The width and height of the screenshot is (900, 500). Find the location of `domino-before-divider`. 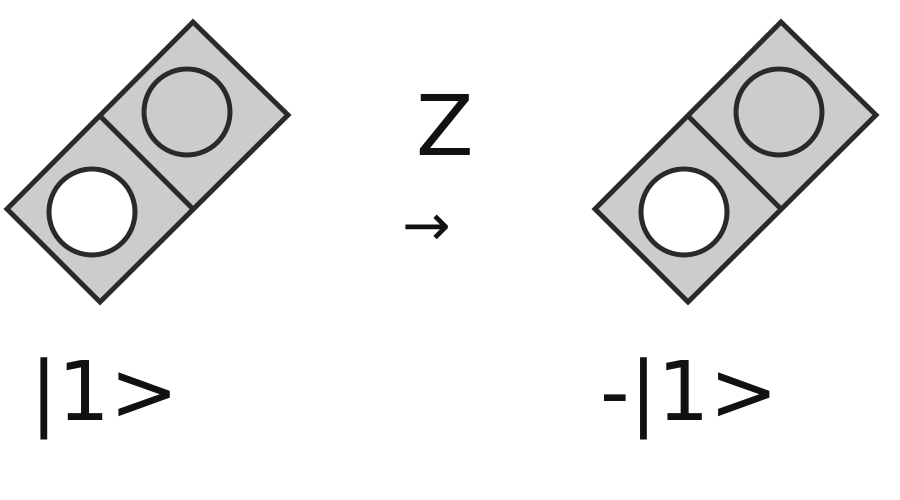

domino-before-divider is located at coordinates (146, 162).